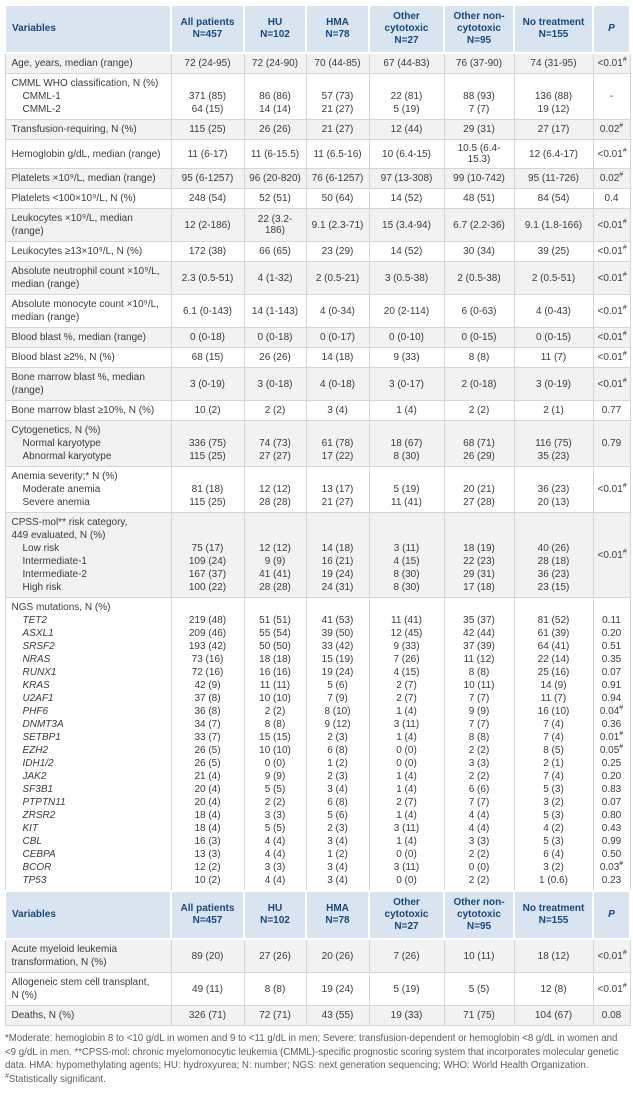 The height and width of the screenshot is (1096, 633). I want to click on p-value-text: <0.01, so click(610, 311).